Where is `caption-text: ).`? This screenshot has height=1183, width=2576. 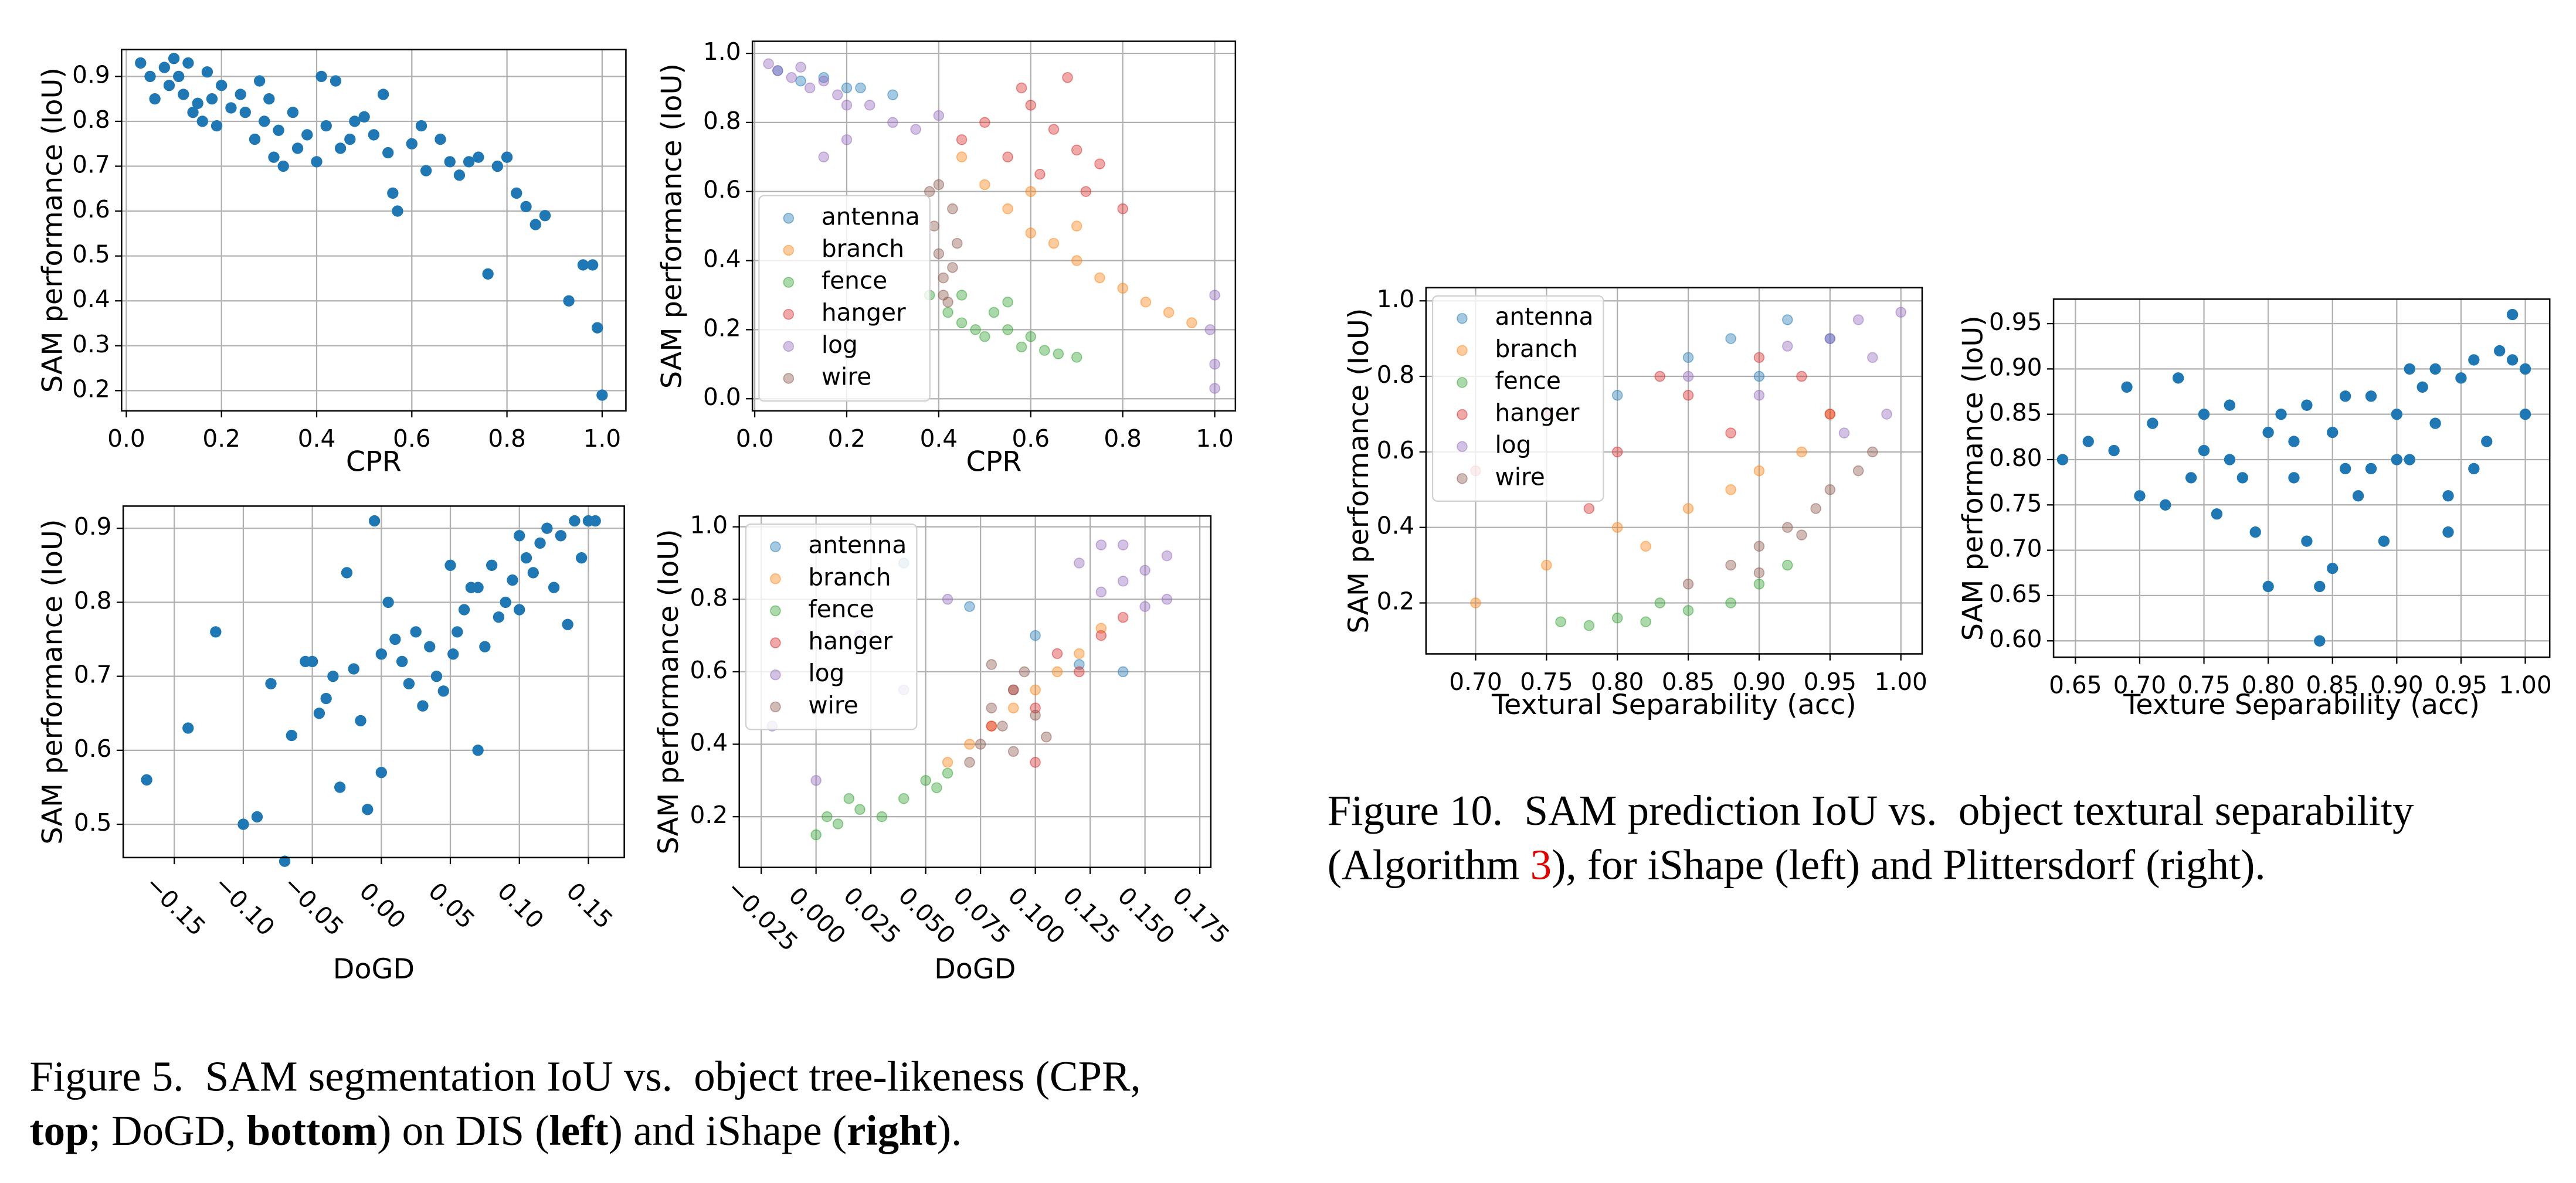 caption-text: ). is located at coordinates (949, 1131).